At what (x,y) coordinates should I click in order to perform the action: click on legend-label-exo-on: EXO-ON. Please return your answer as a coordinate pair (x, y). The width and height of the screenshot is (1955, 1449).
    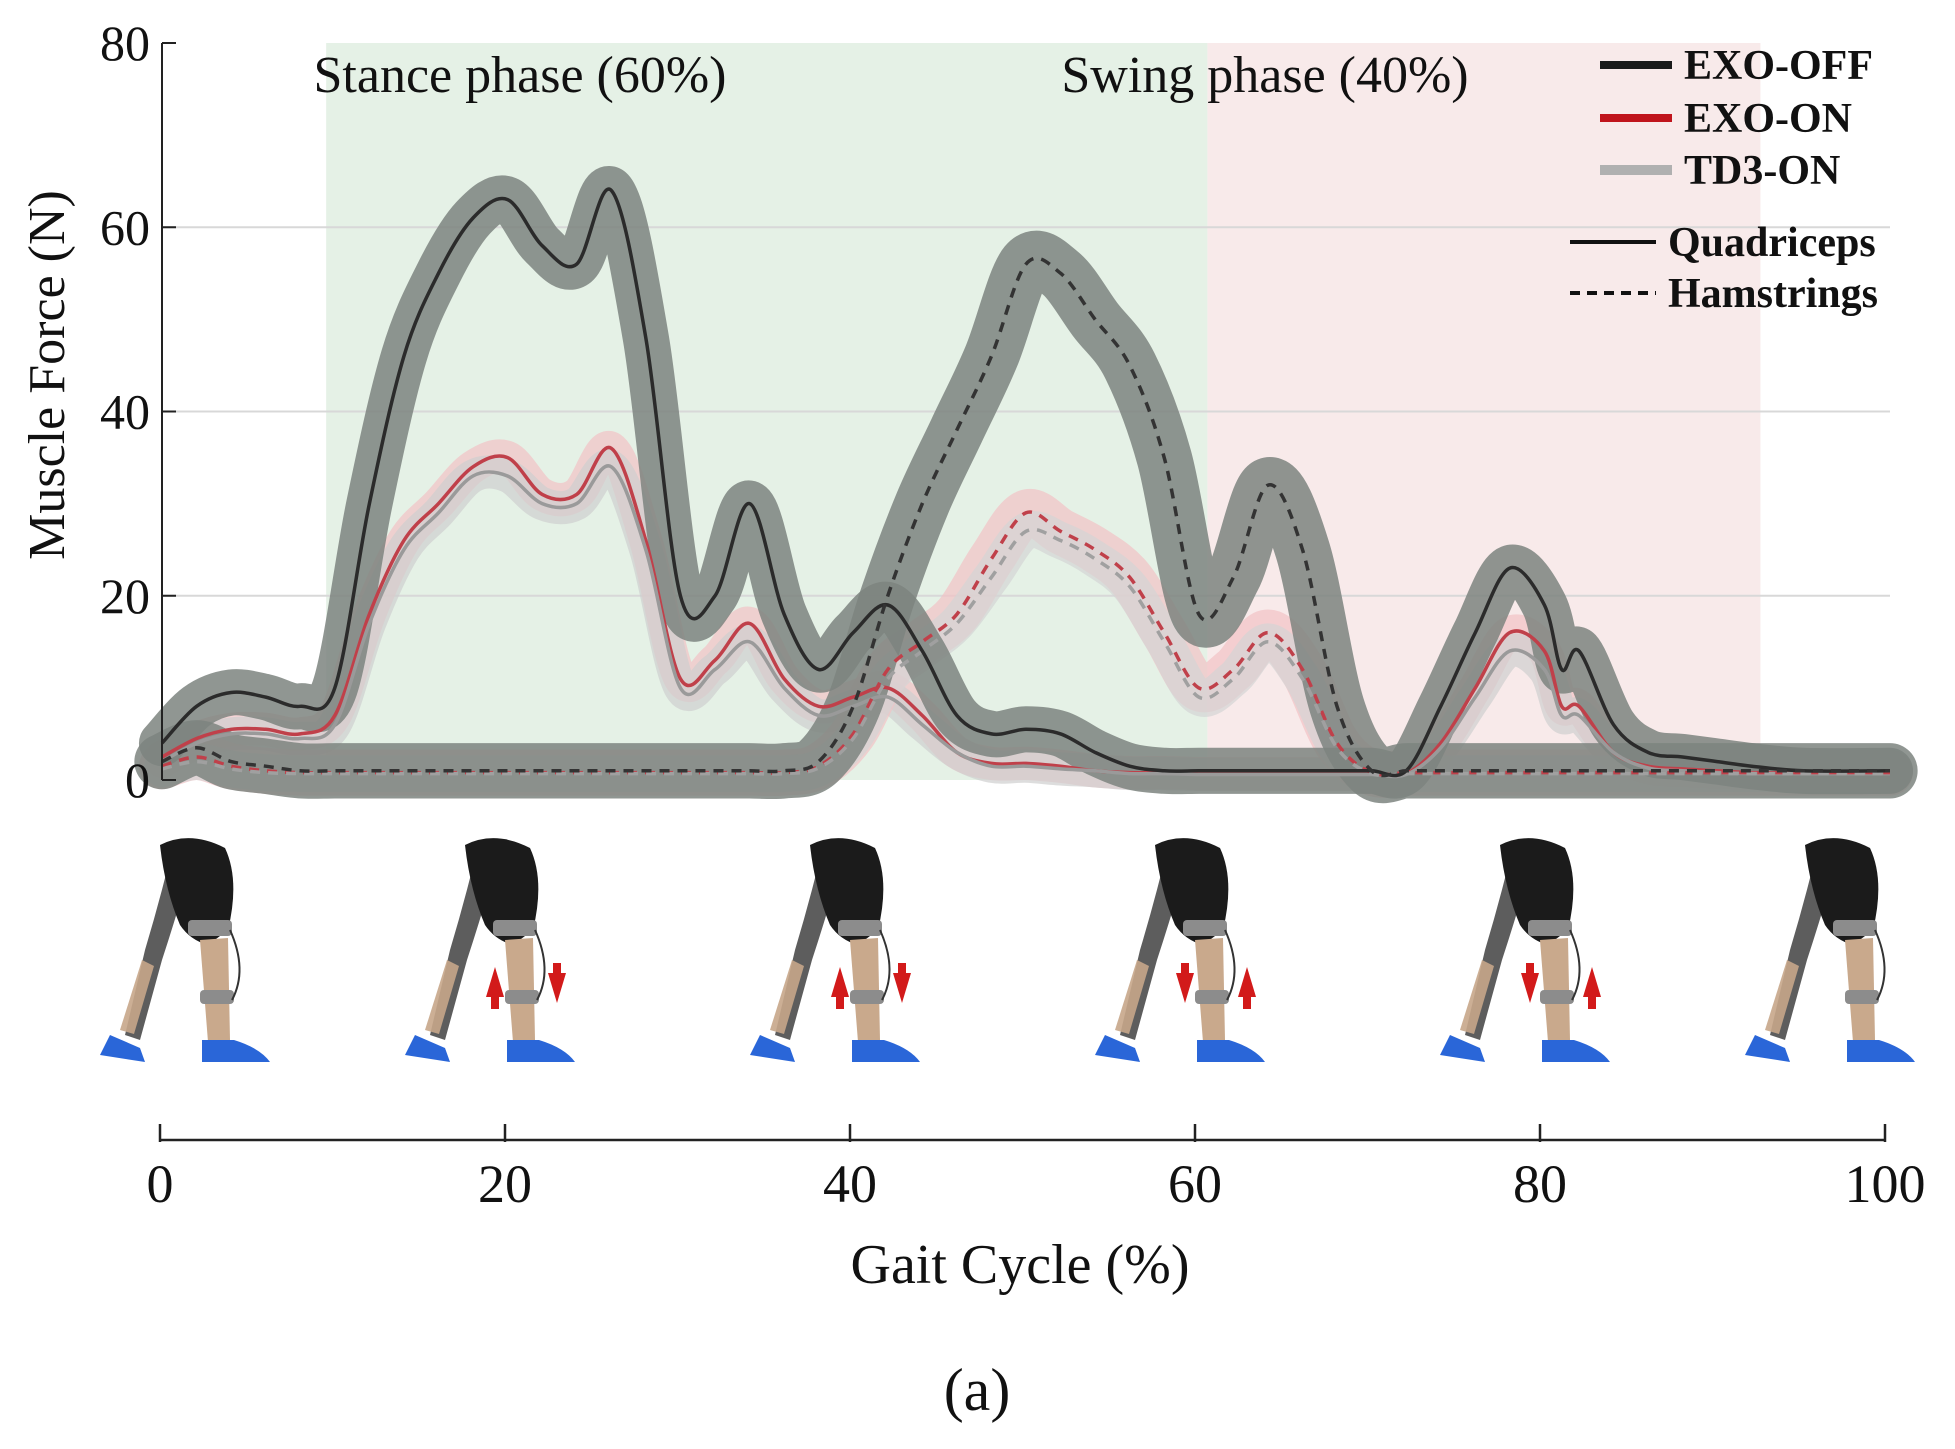
    Looking at the image, I should click on (1768, 119).